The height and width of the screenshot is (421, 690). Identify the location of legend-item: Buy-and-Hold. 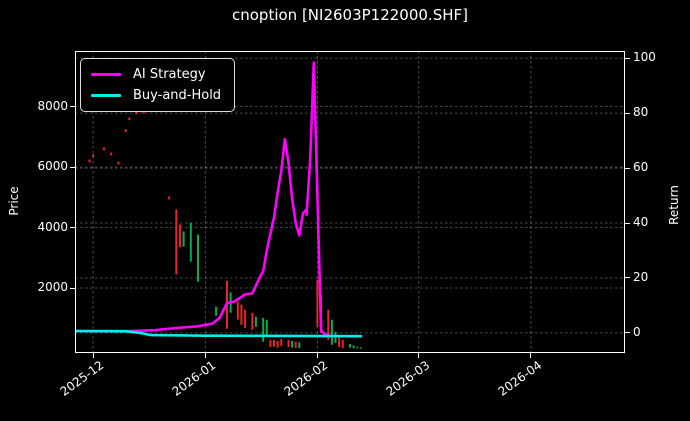
(156, 95).